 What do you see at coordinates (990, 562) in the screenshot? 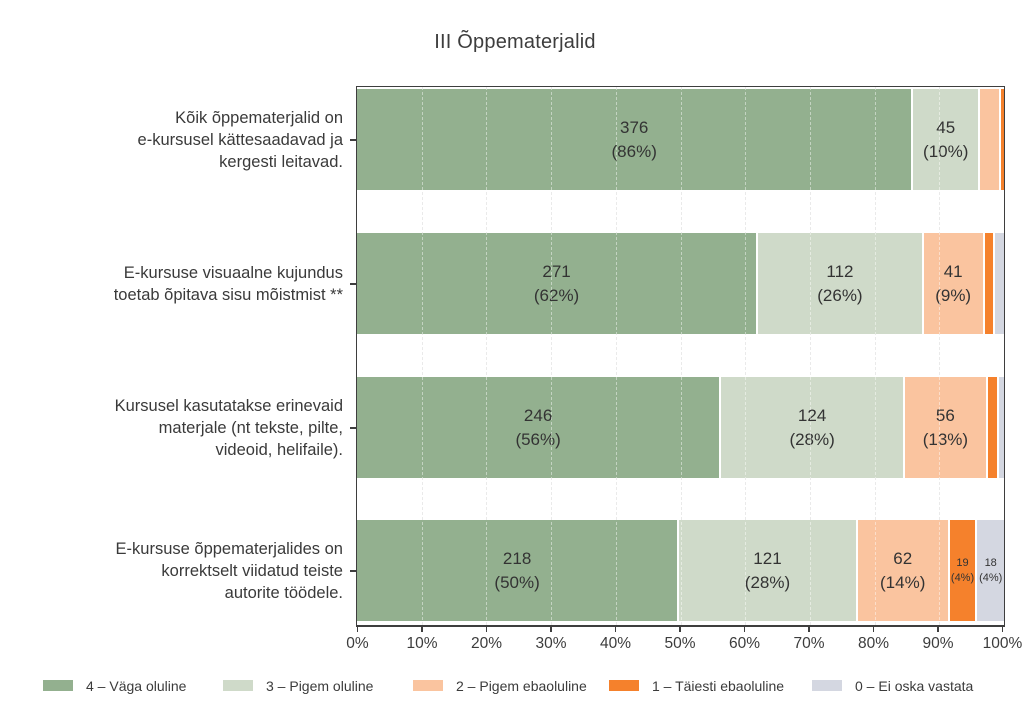
I see `segment-value: 18` at bounding box center [990, 562].